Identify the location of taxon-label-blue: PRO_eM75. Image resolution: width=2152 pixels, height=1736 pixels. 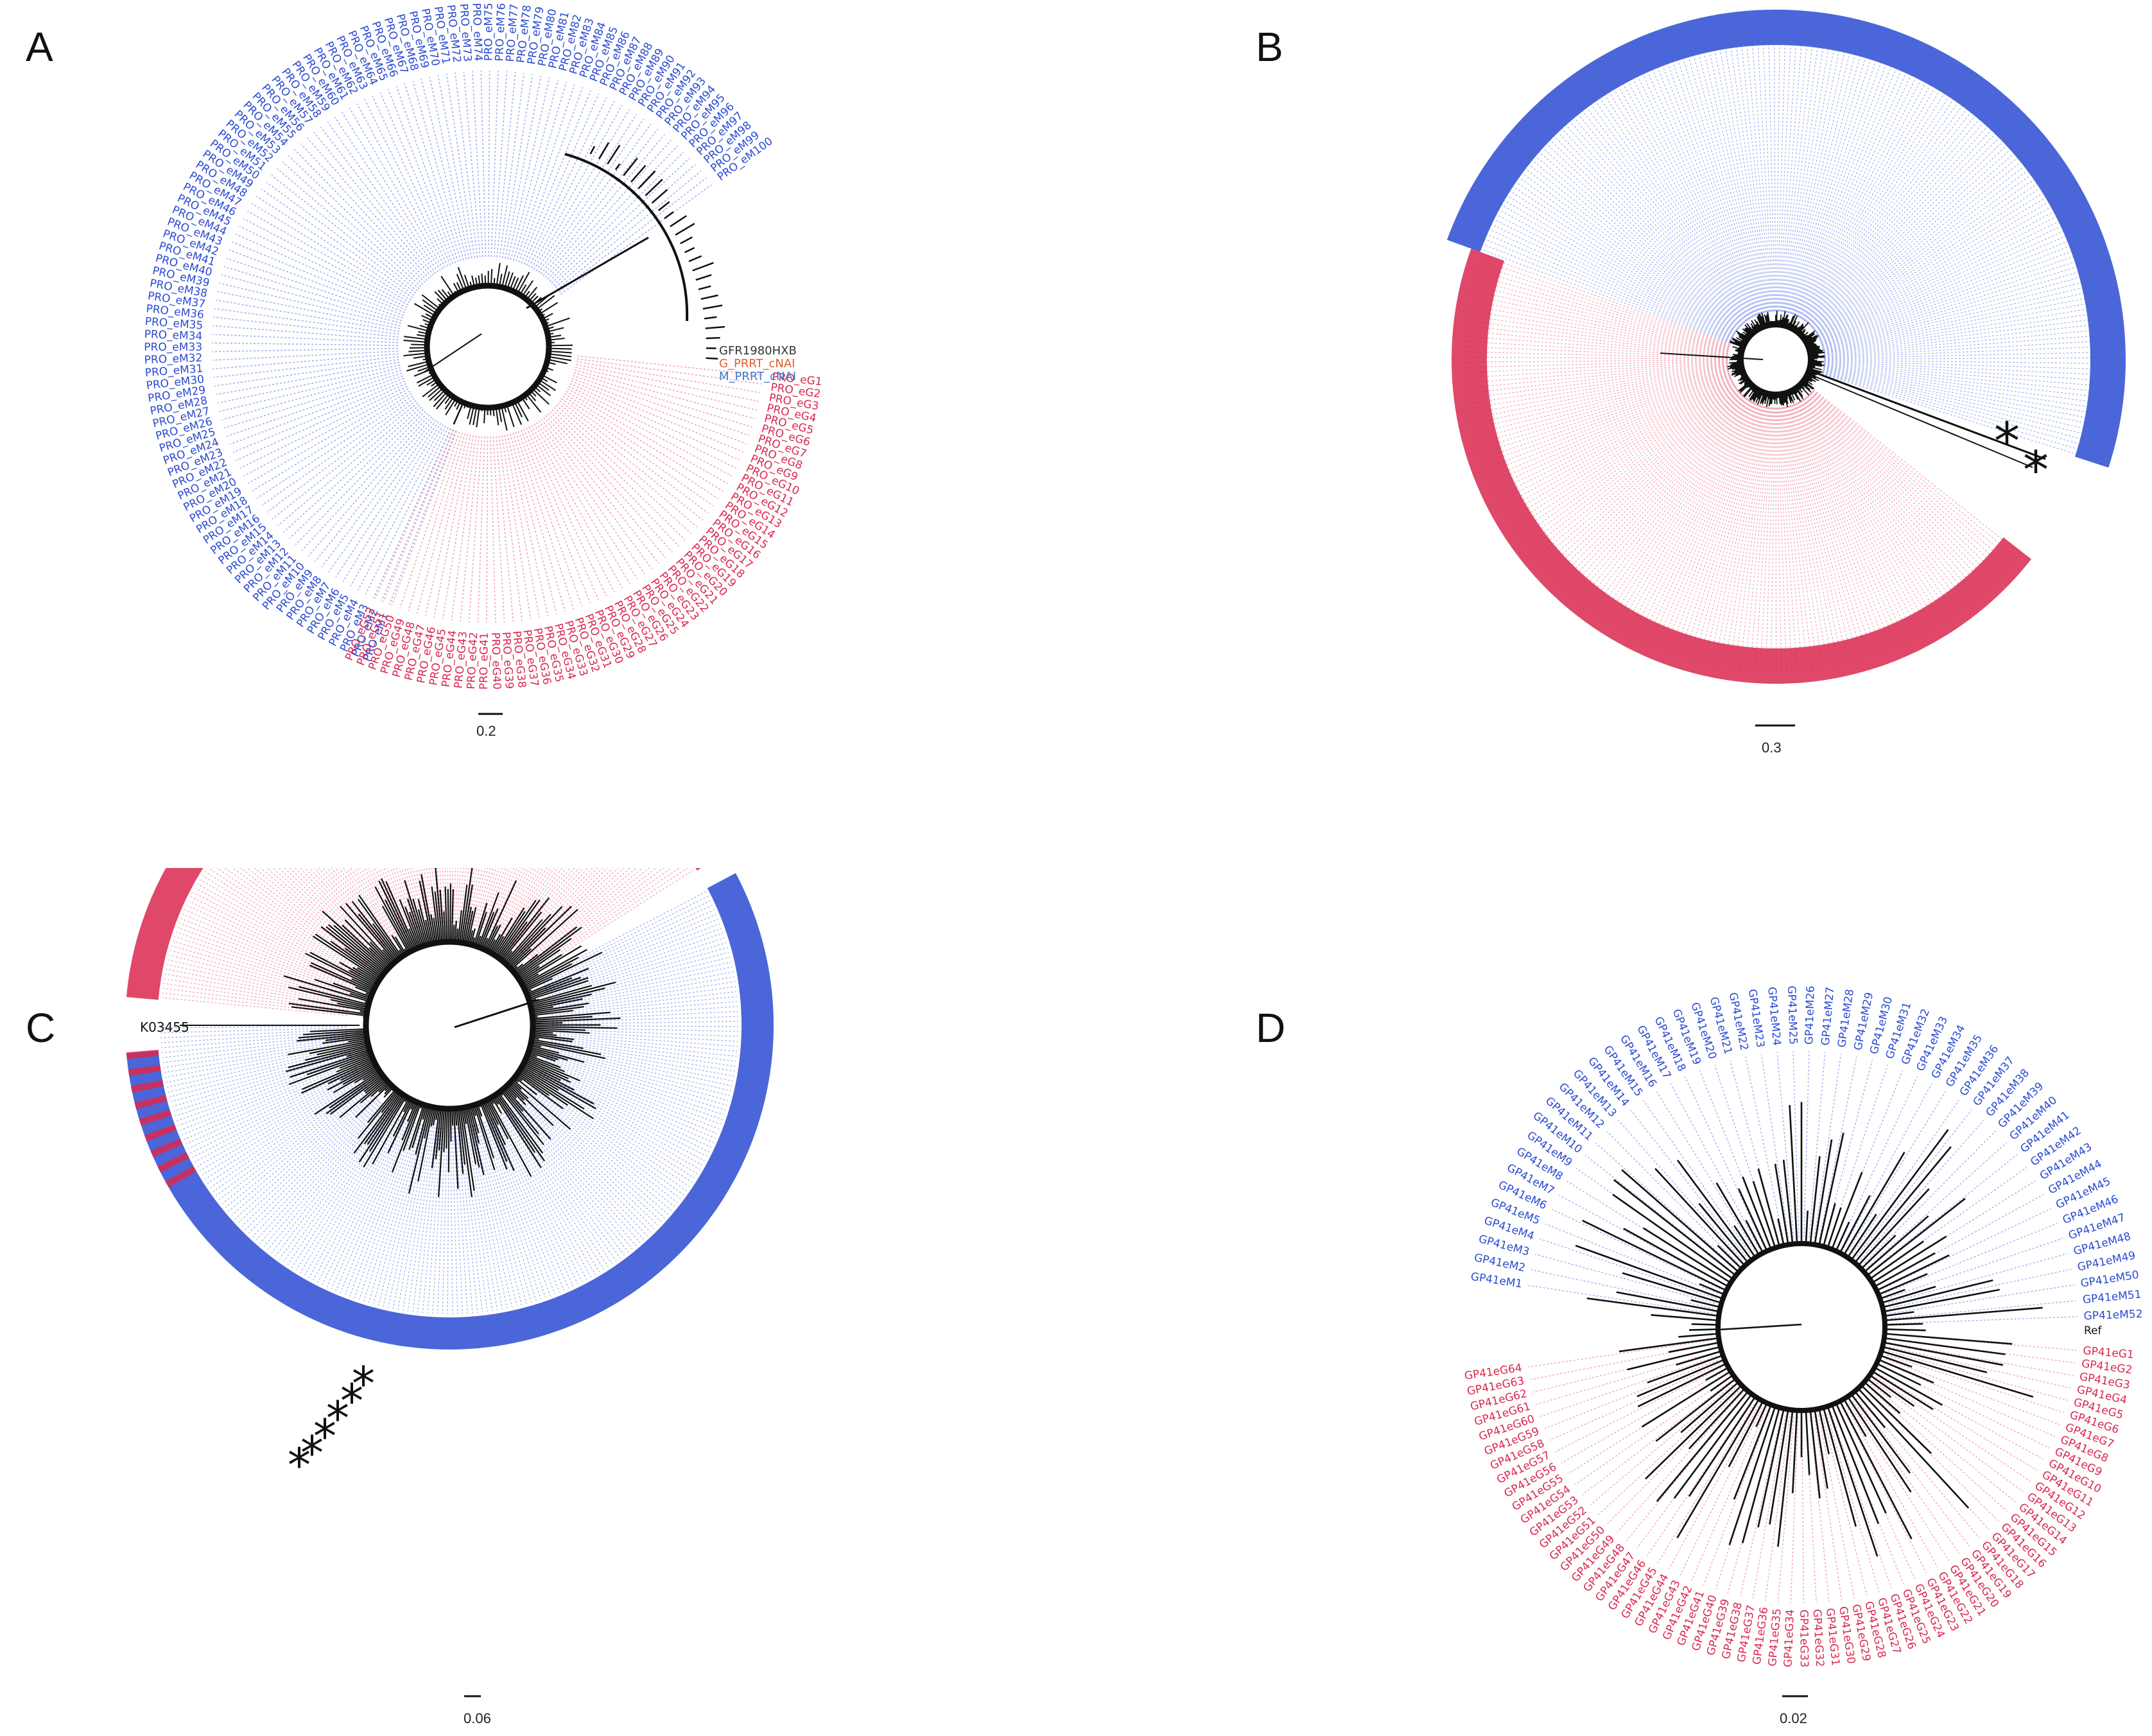
(488, 32).